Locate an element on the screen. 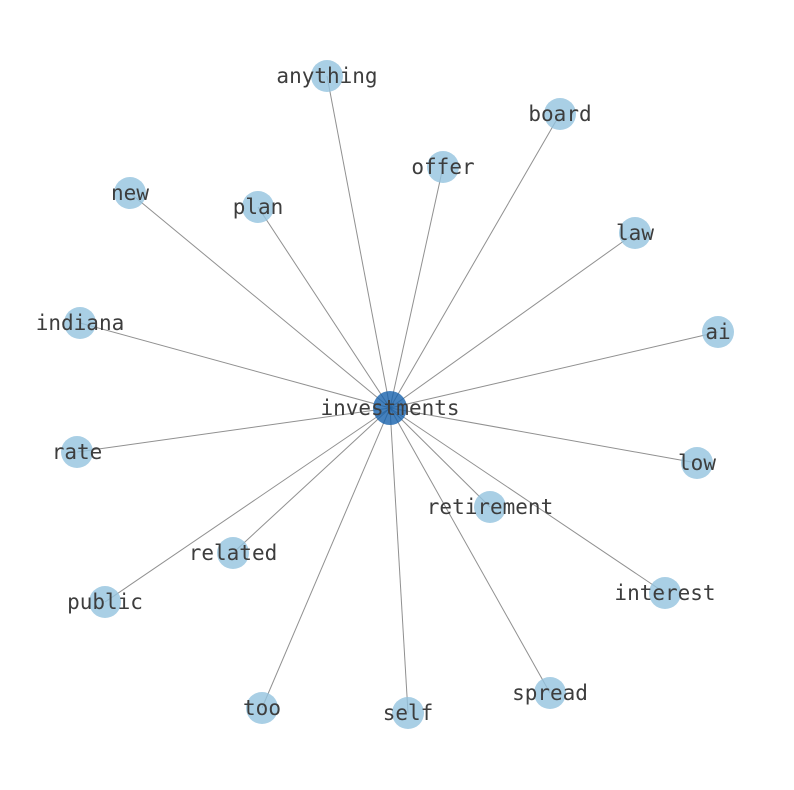  edge-investments-spread is located at coordinates (470, 550).